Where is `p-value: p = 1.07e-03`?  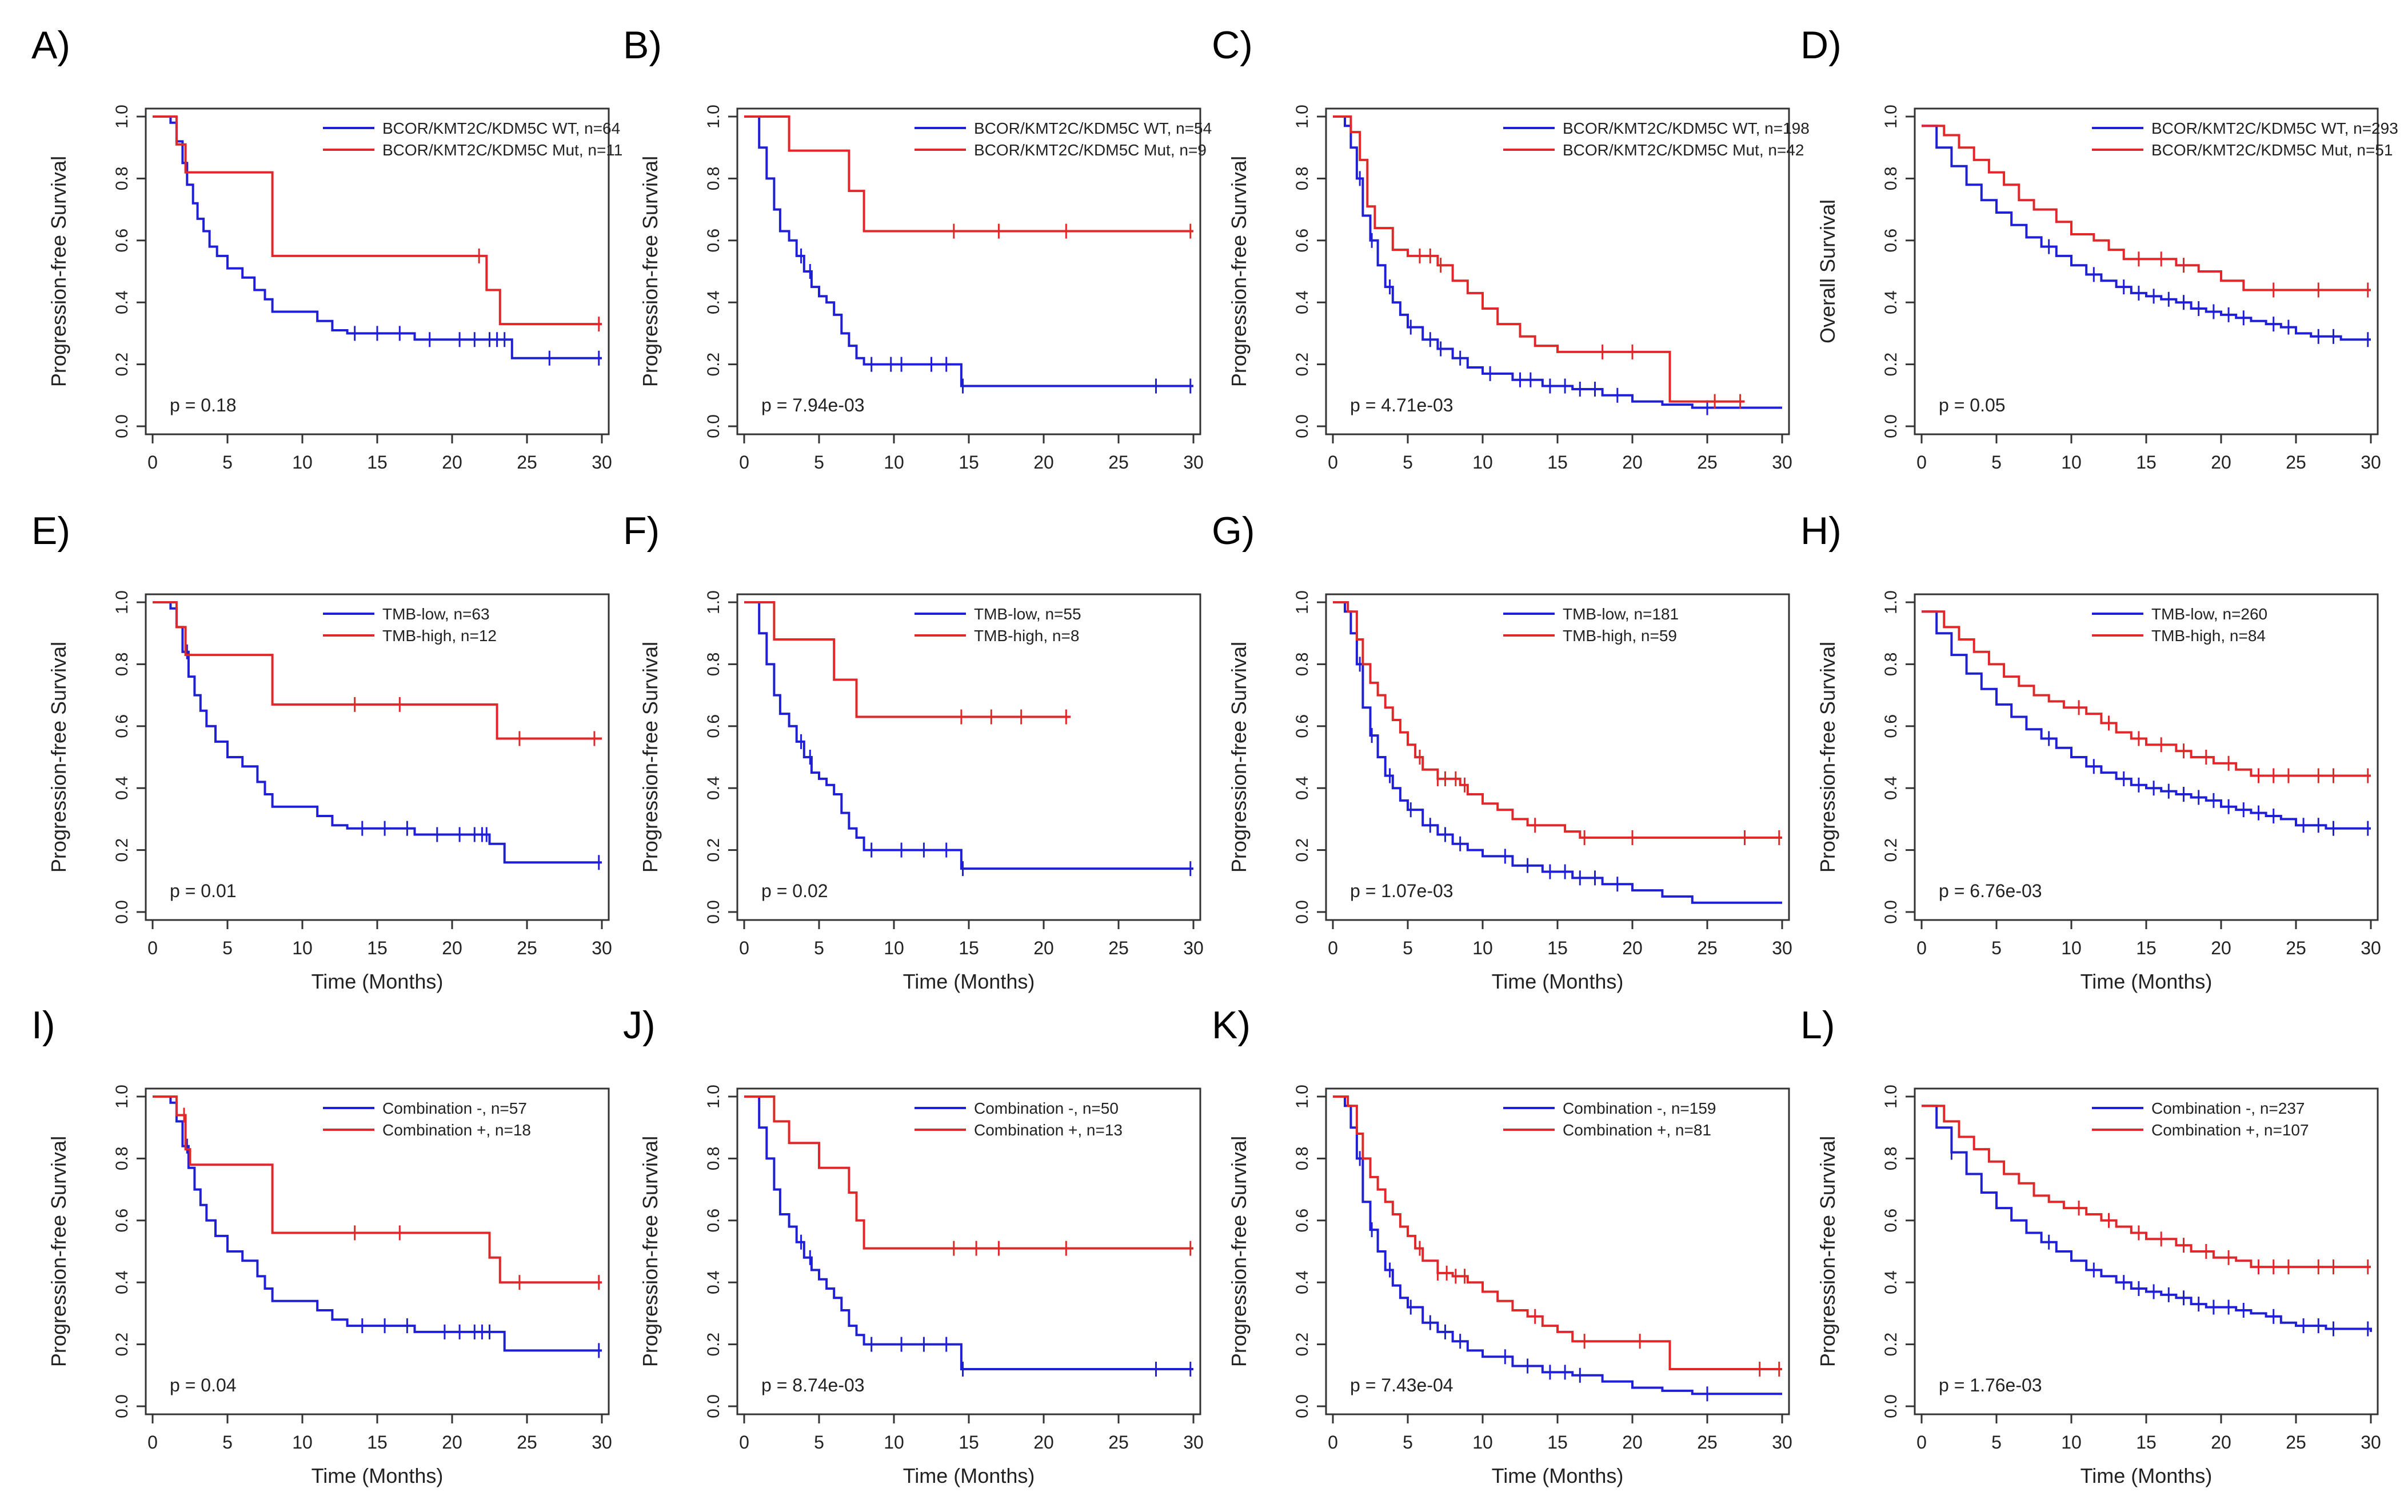 p-value: p = 1.07e-03 is located at coordinates (1401, 891).